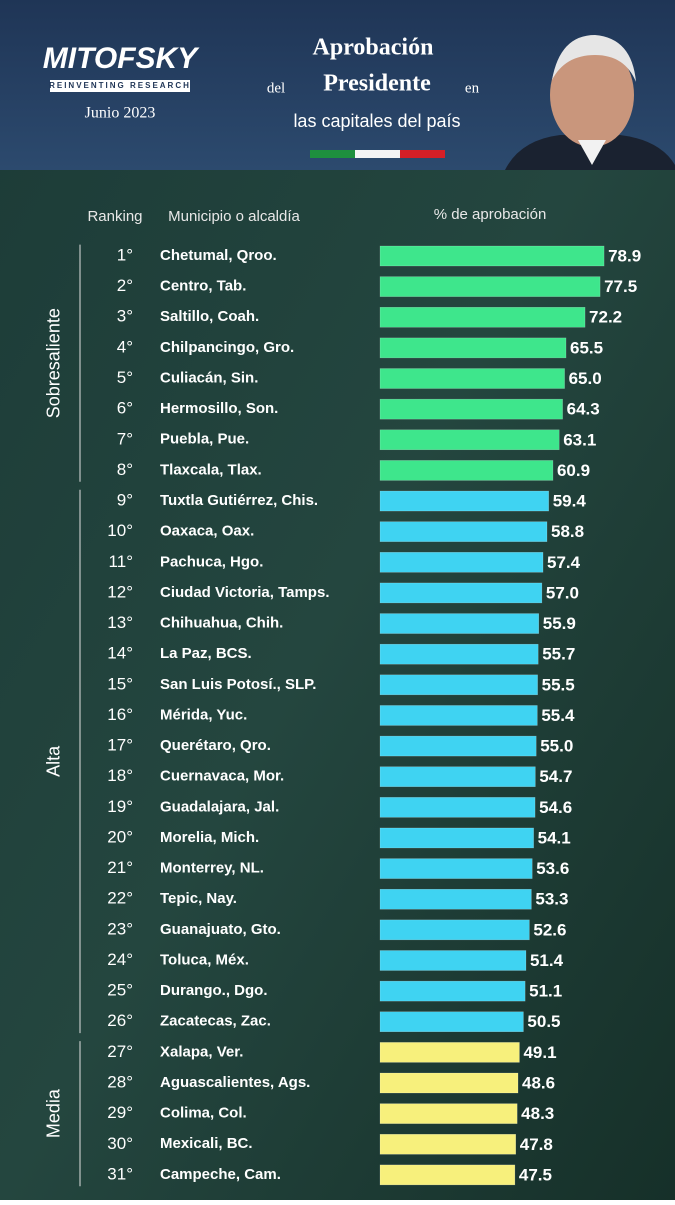  I want to click on category-label: Saltillo, Coah., so click(209, 316).